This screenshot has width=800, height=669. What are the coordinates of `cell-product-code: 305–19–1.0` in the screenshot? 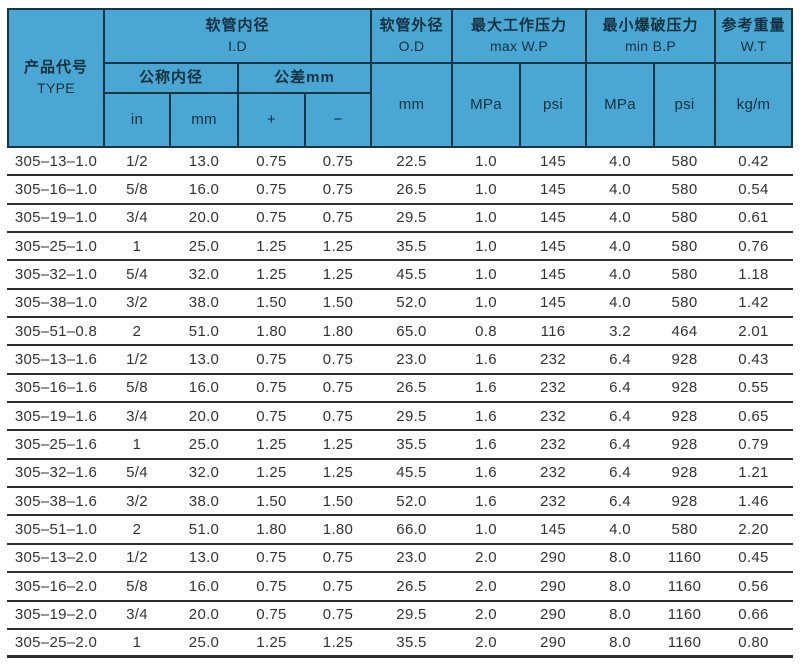 It's located at (56, 218).